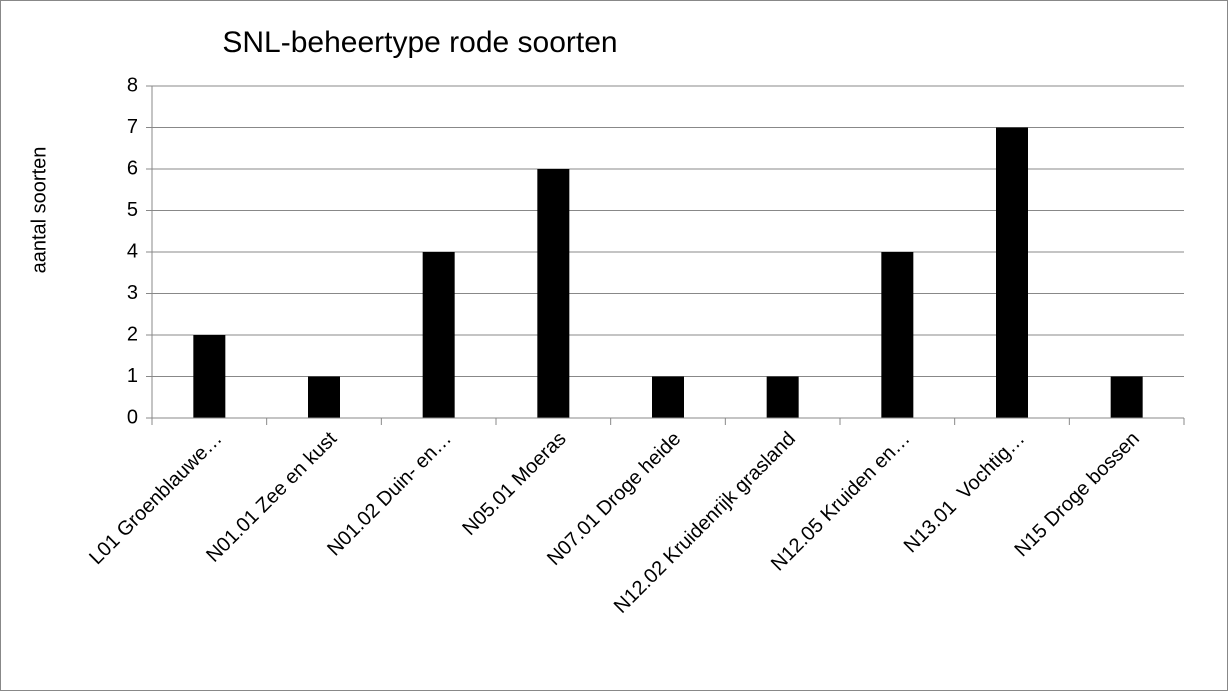 The height and width of the screenshot is (691, 1228). I want to click on y-tick-label: 8, so click(132, 85).